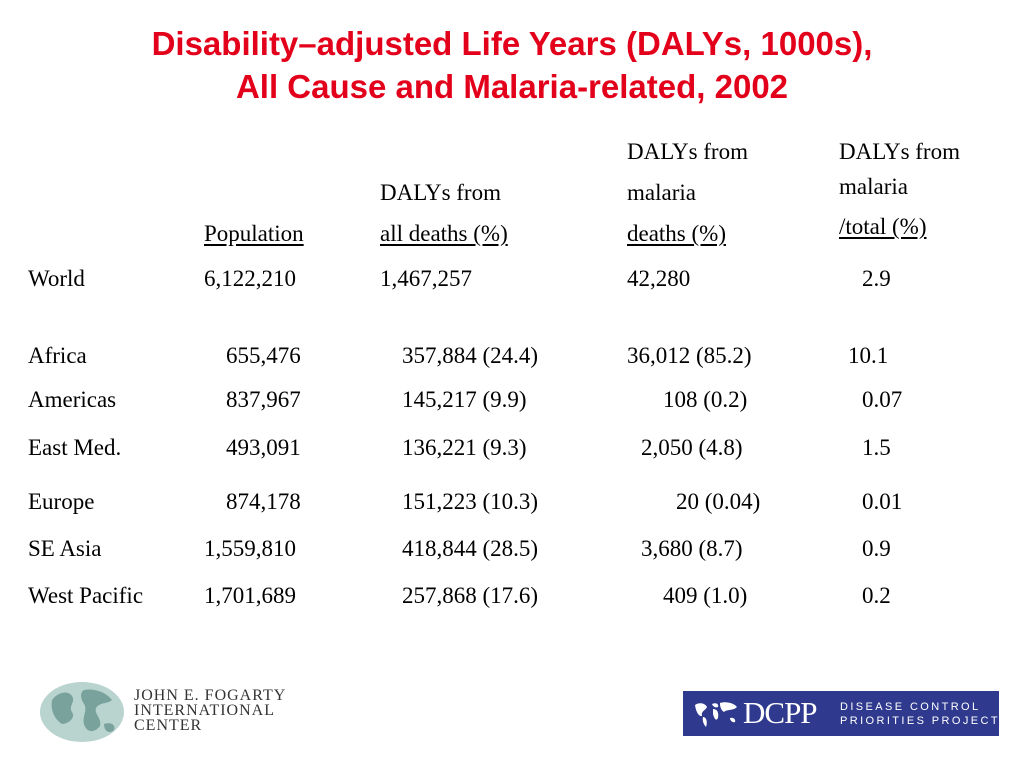 The height and width of the screenshot is (768, 1024). Describe the element at coordinates (705, 595) in the screenshot. I see `row-malaria-deaths: 409 (1.0)` at that location.